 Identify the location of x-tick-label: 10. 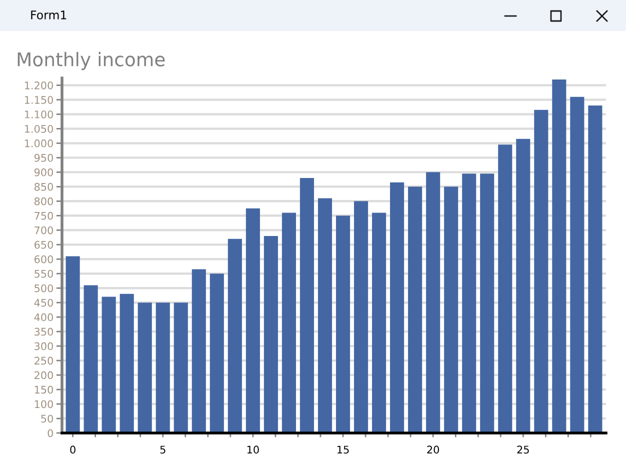
(253, 450).